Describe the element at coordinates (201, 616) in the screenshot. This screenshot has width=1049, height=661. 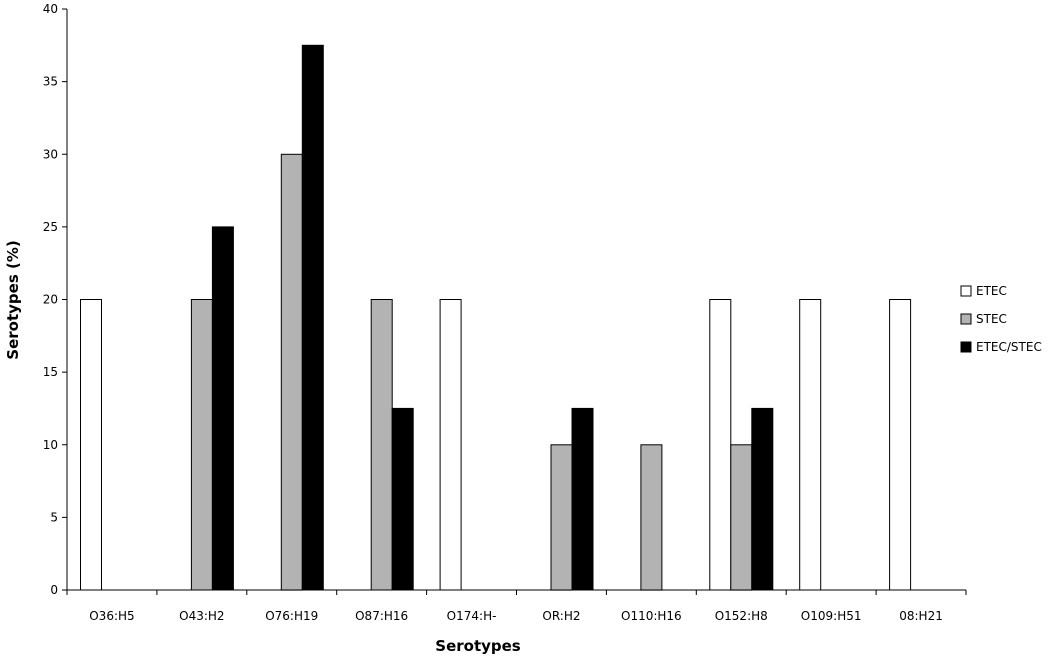
I see `x-category-label: O43:H2` at that location.